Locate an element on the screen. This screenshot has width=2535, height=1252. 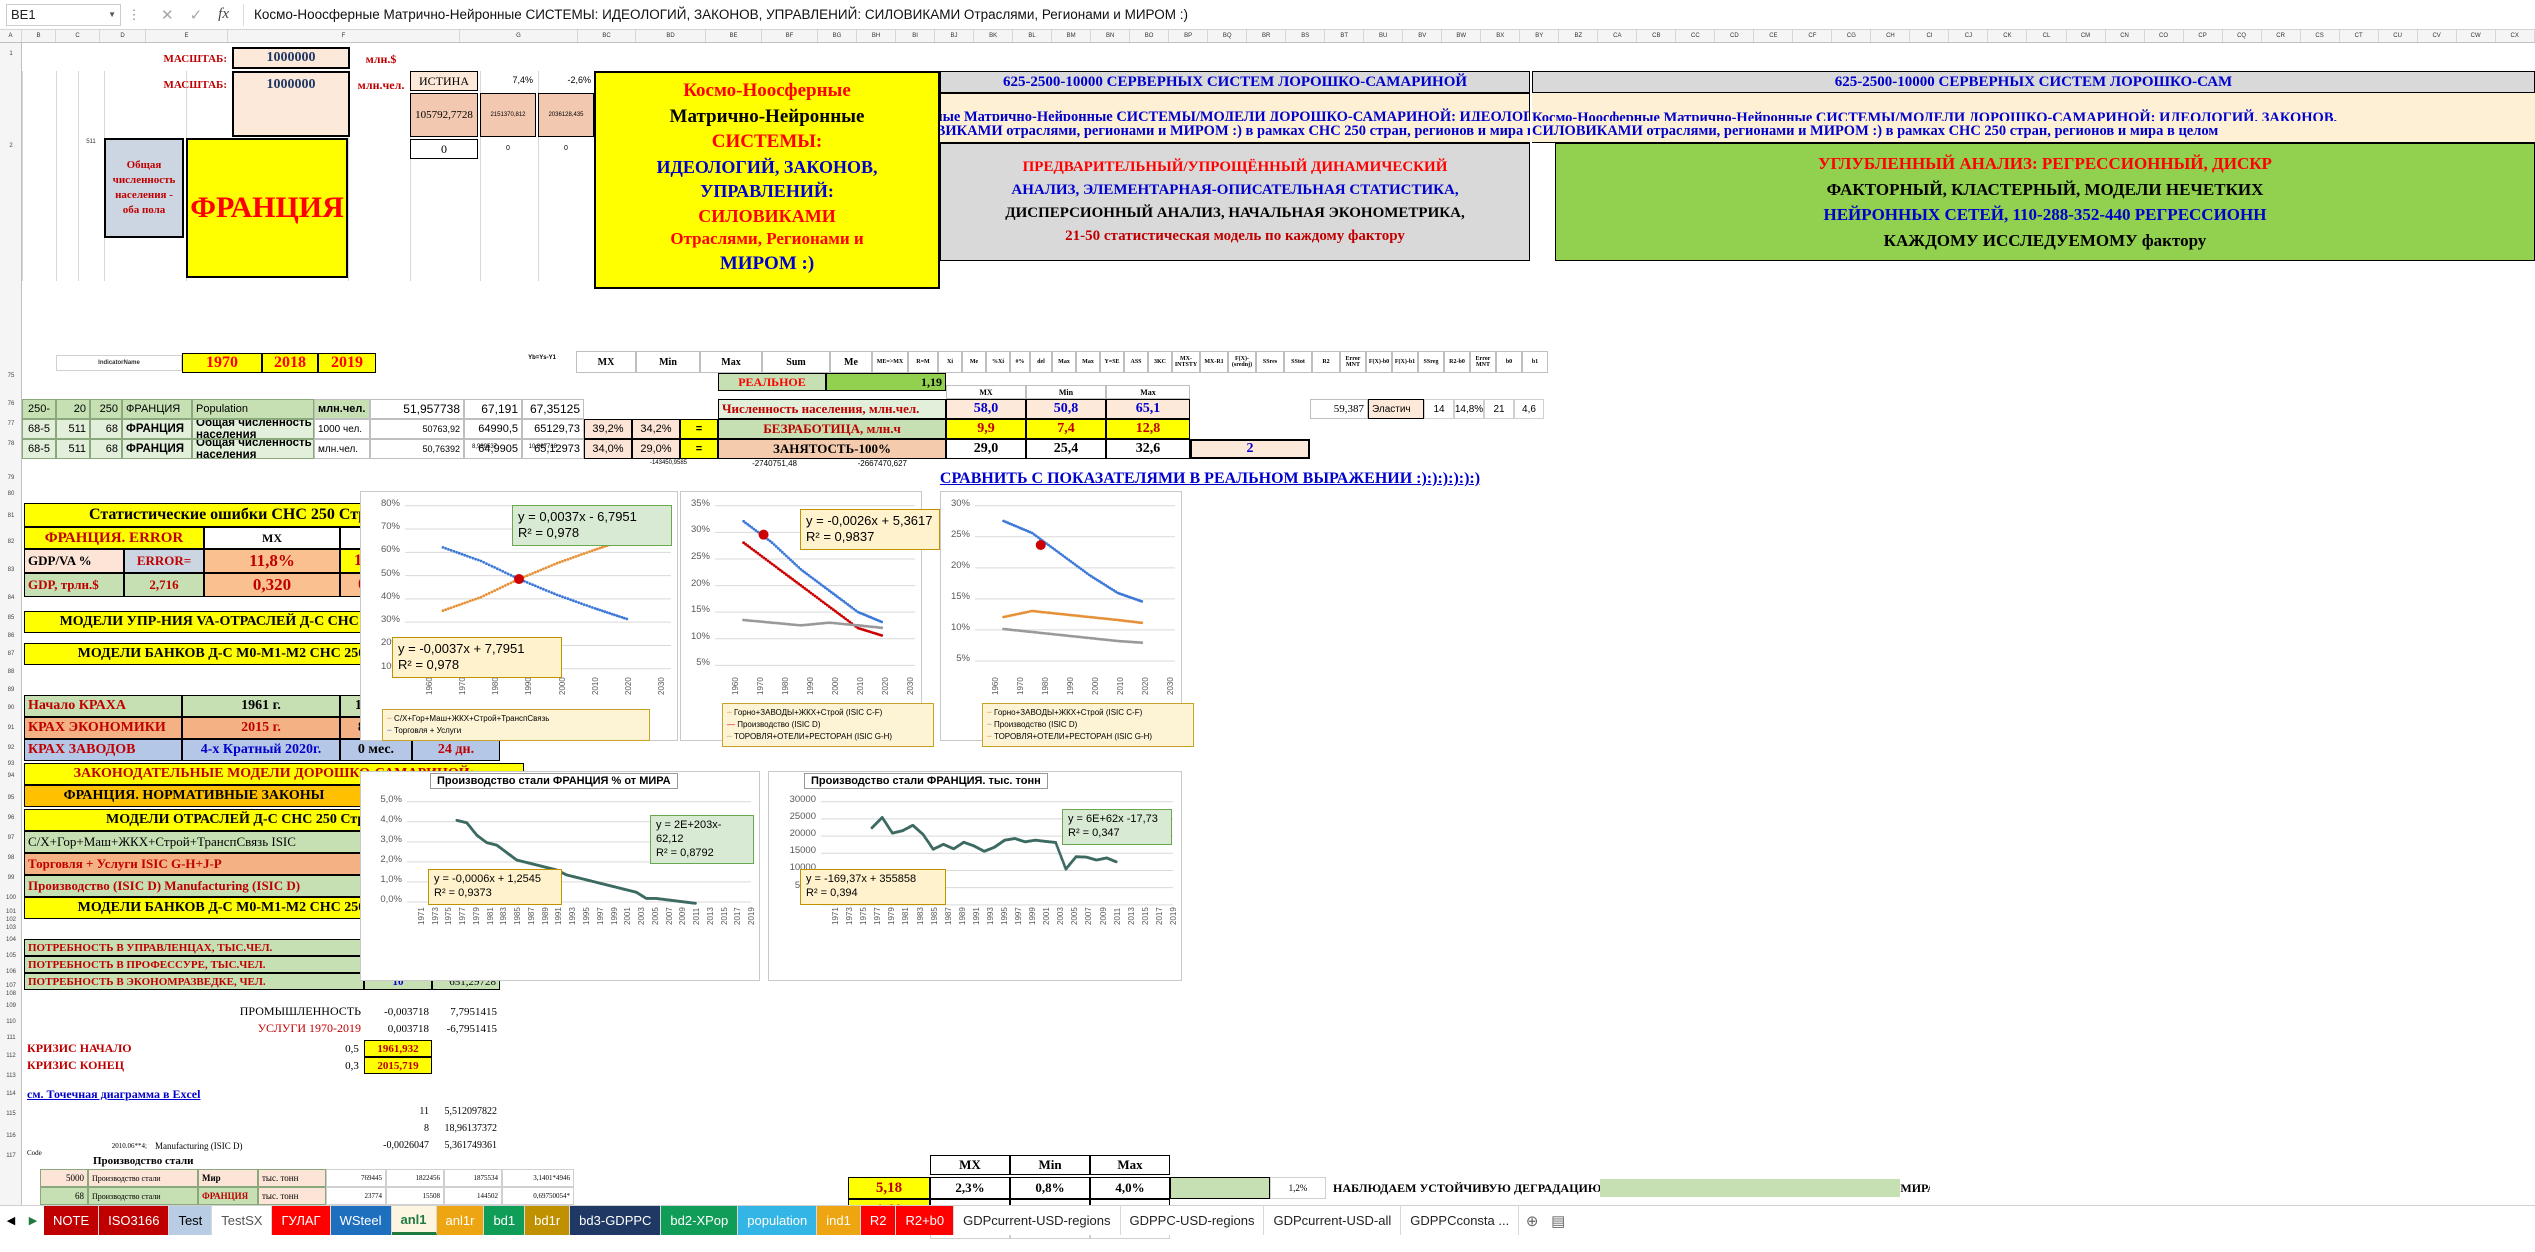
sheet-tab: anl1r is located at coordinates (460, 1220).